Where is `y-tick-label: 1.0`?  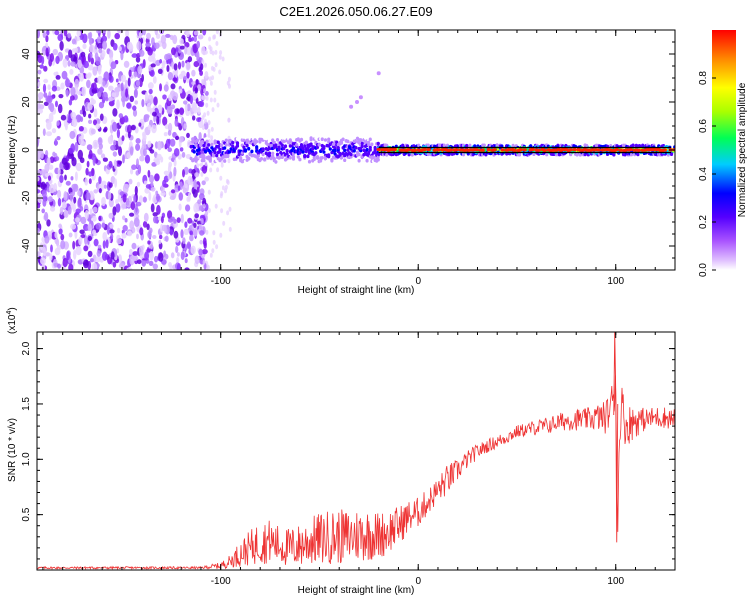
y-tick-label: 1.0 is located at coordinates (26, 459).